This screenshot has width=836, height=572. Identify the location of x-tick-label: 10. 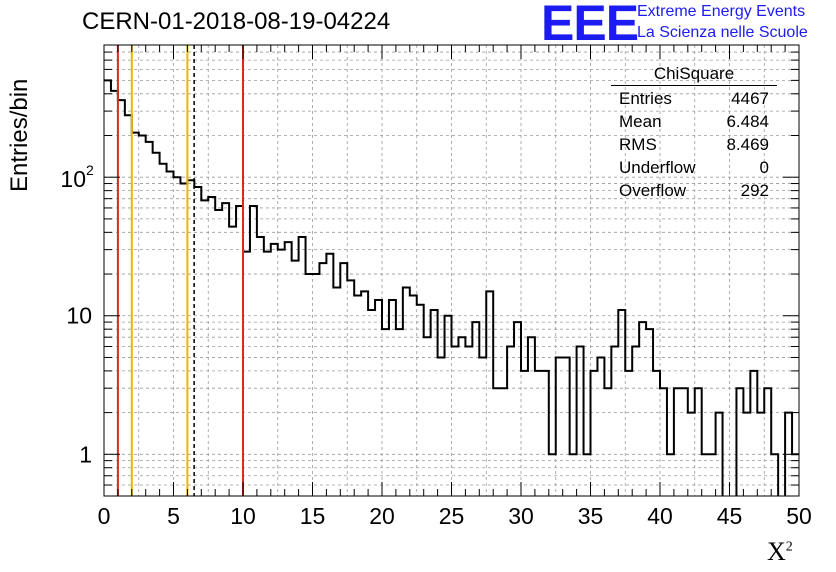
(243, 516).